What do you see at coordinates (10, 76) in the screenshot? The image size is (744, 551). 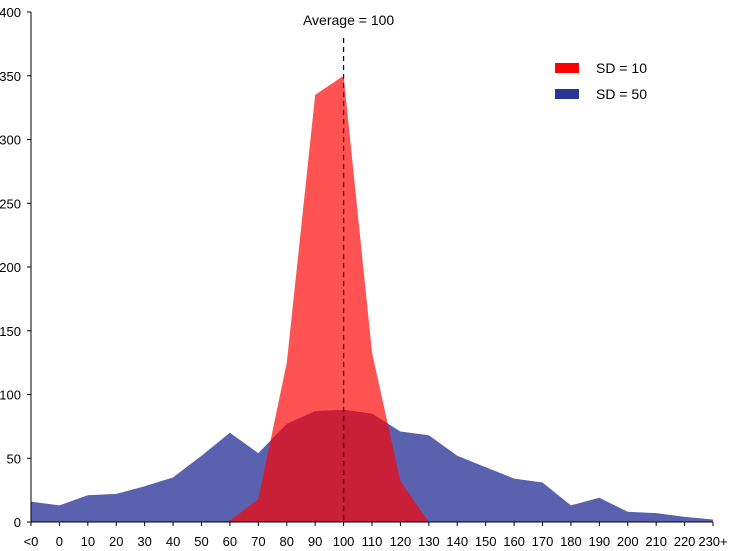 I see `y-tick-label: 350` at bounding box center [10, 76].